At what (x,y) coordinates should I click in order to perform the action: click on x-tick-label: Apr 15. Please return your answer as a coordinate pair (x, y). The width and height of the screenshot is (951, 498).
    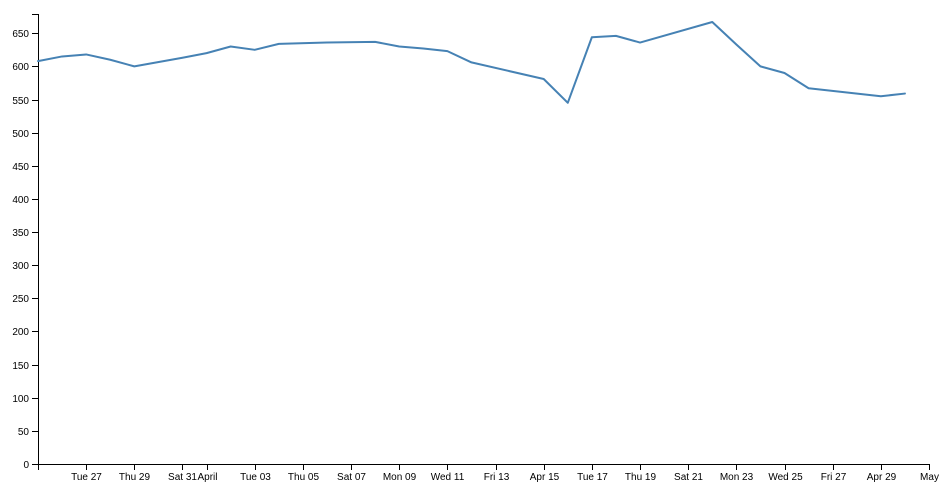
    Looking at the image, I should click on (545, 477).